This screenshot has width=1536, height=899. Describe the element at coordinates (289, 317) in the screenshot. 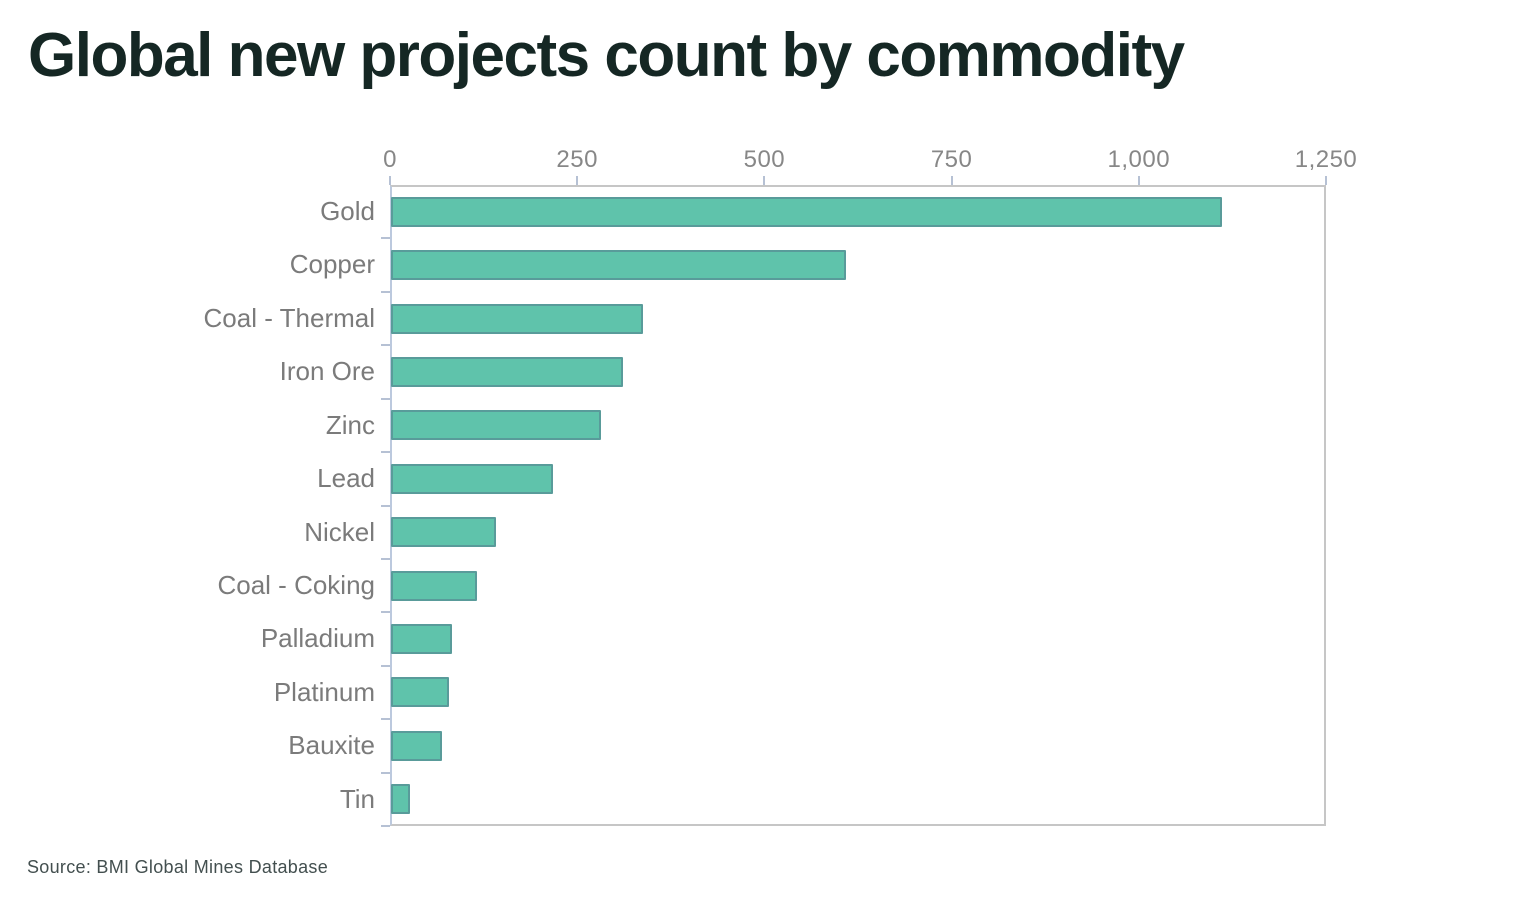

I see `category-label: Coal - Thermal` at that location.